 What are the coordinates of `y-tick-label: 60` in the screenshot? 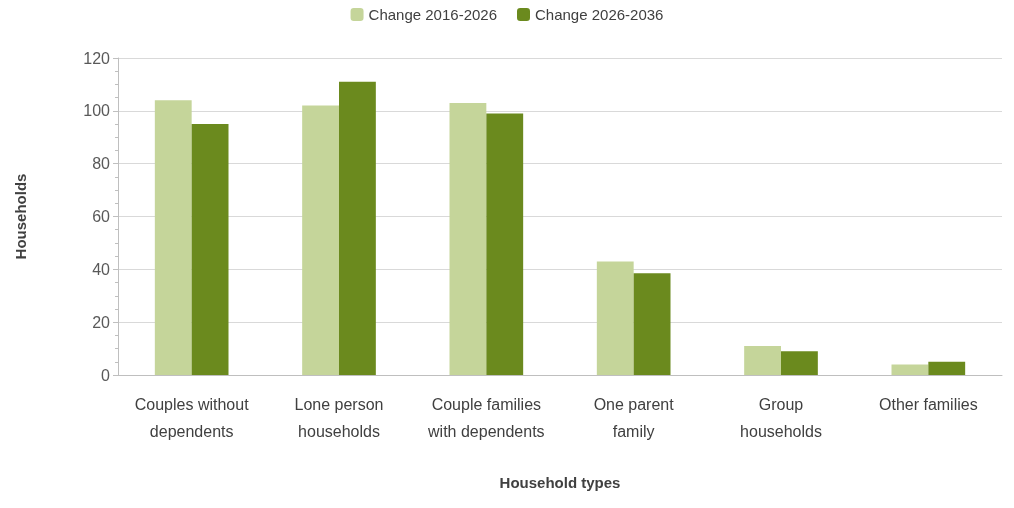 It's located at (101, 216).